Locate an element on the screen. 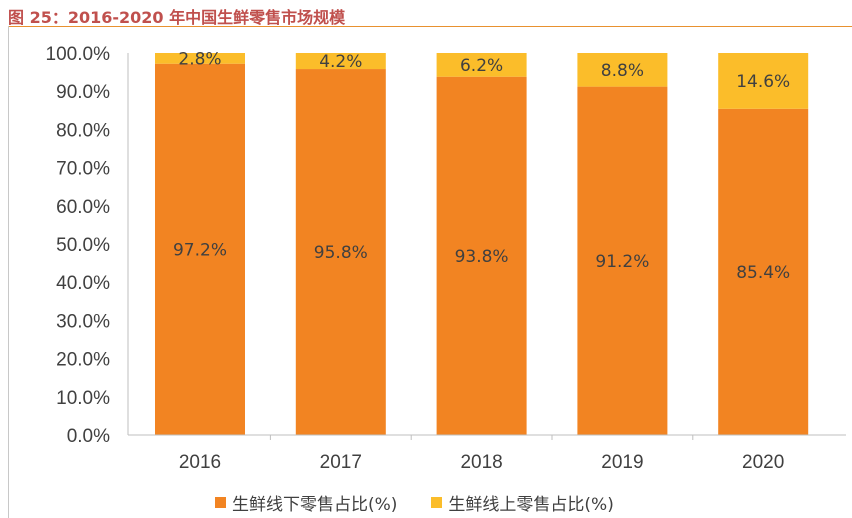  data-label-online: 8.8% is located at coordinates (622, 71).